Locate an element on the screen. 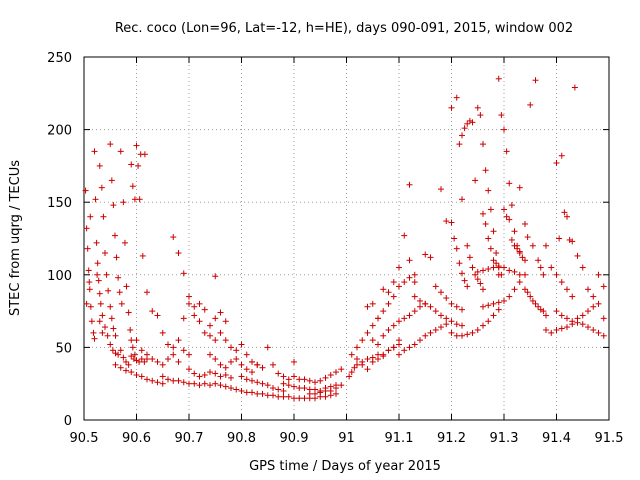  x-tick-label: 90.7 is located at coordinates (189, 438).